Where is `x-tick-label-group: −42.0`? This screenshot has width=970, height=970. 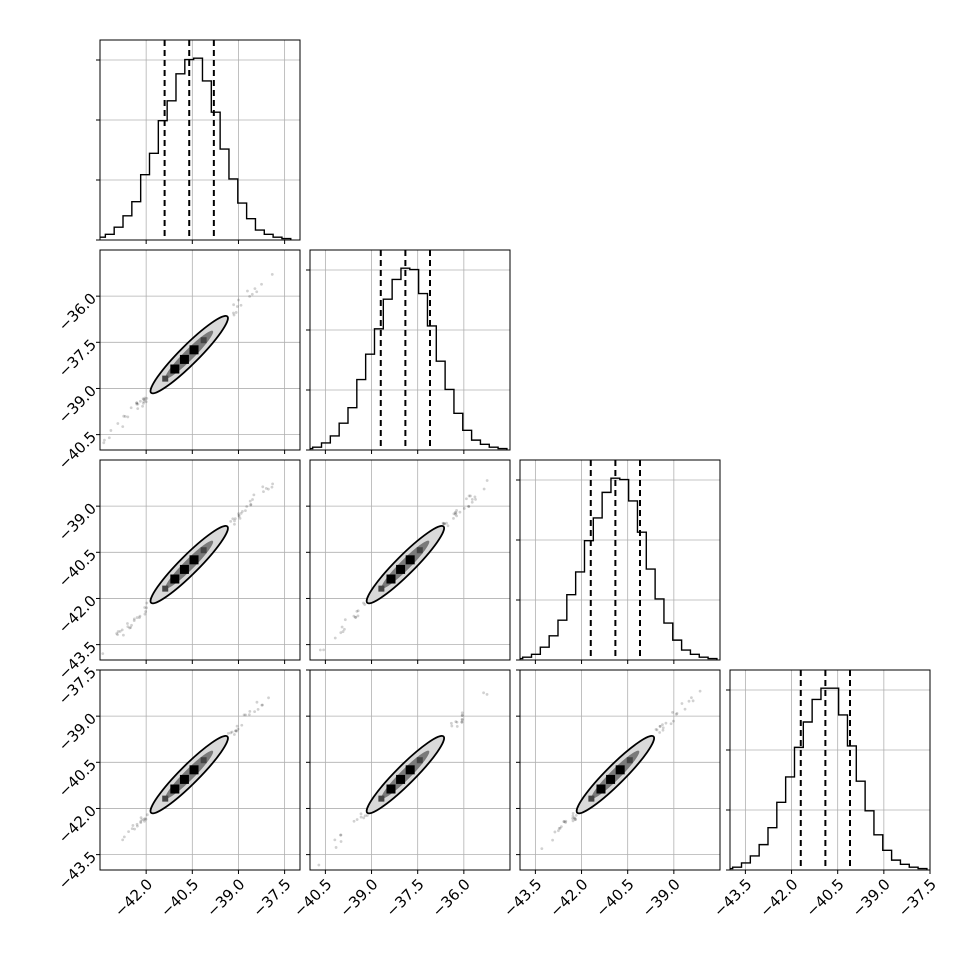
x-tick-label-group: −42.0 is located at coordinates (778, 897).